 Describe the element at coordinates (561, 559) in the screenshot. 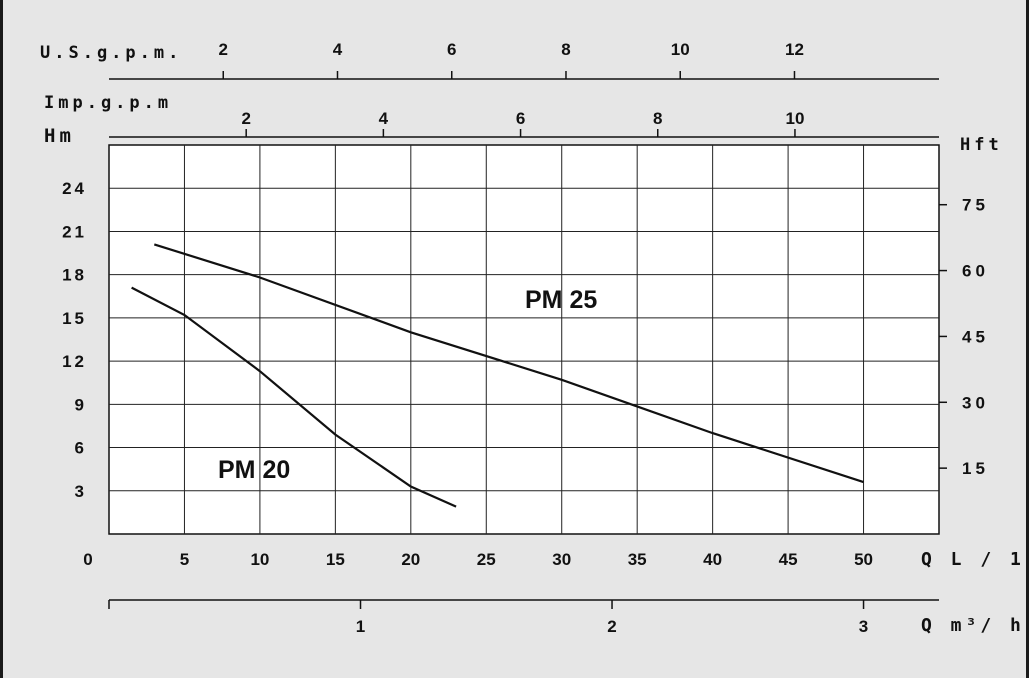

I see `bottom-tick-label: 30` at that location.